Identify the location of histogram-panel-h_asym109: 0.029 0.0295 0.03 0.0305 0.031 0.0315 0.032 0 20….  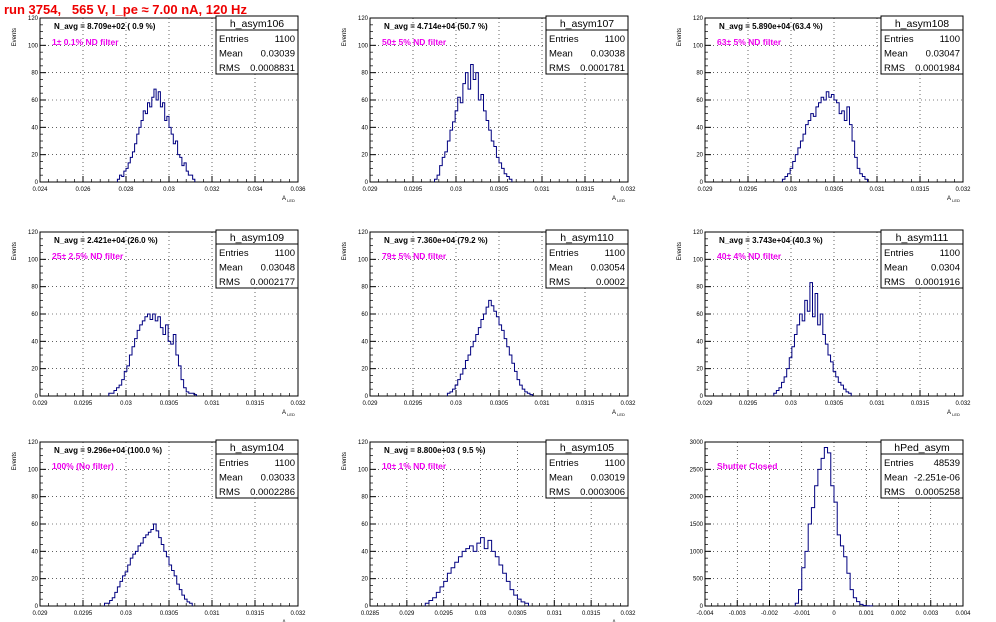
(159, 323).